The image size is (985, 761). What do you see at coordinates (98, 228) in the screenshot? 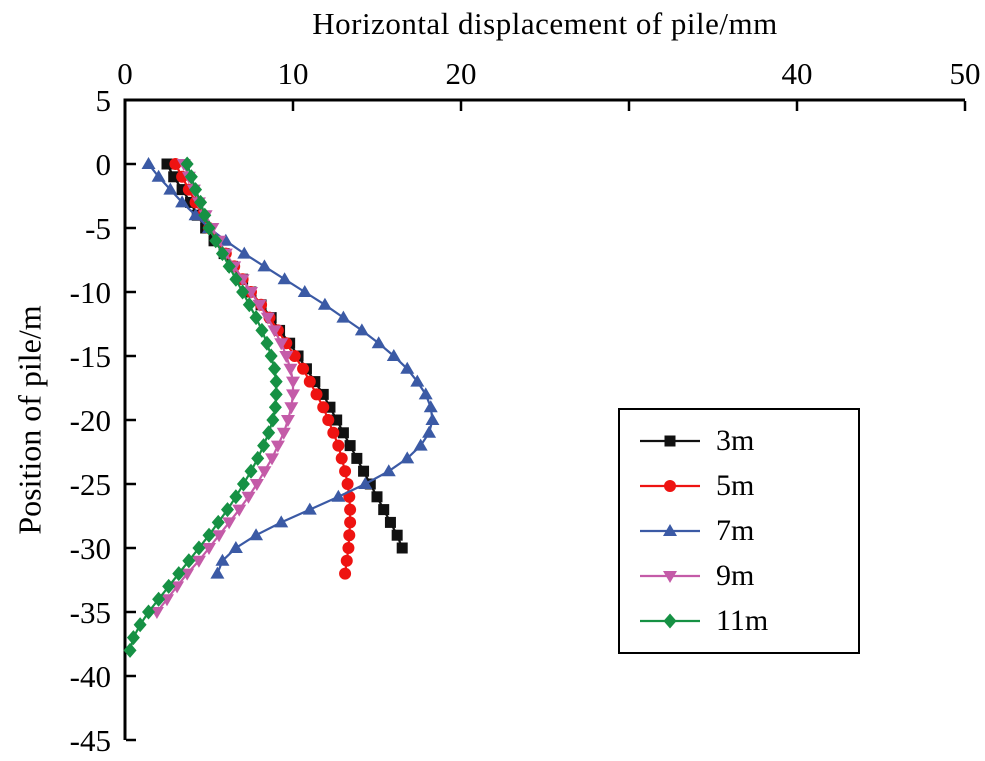
I see `y-tick-label: -5` at bounding box center [98, 228].